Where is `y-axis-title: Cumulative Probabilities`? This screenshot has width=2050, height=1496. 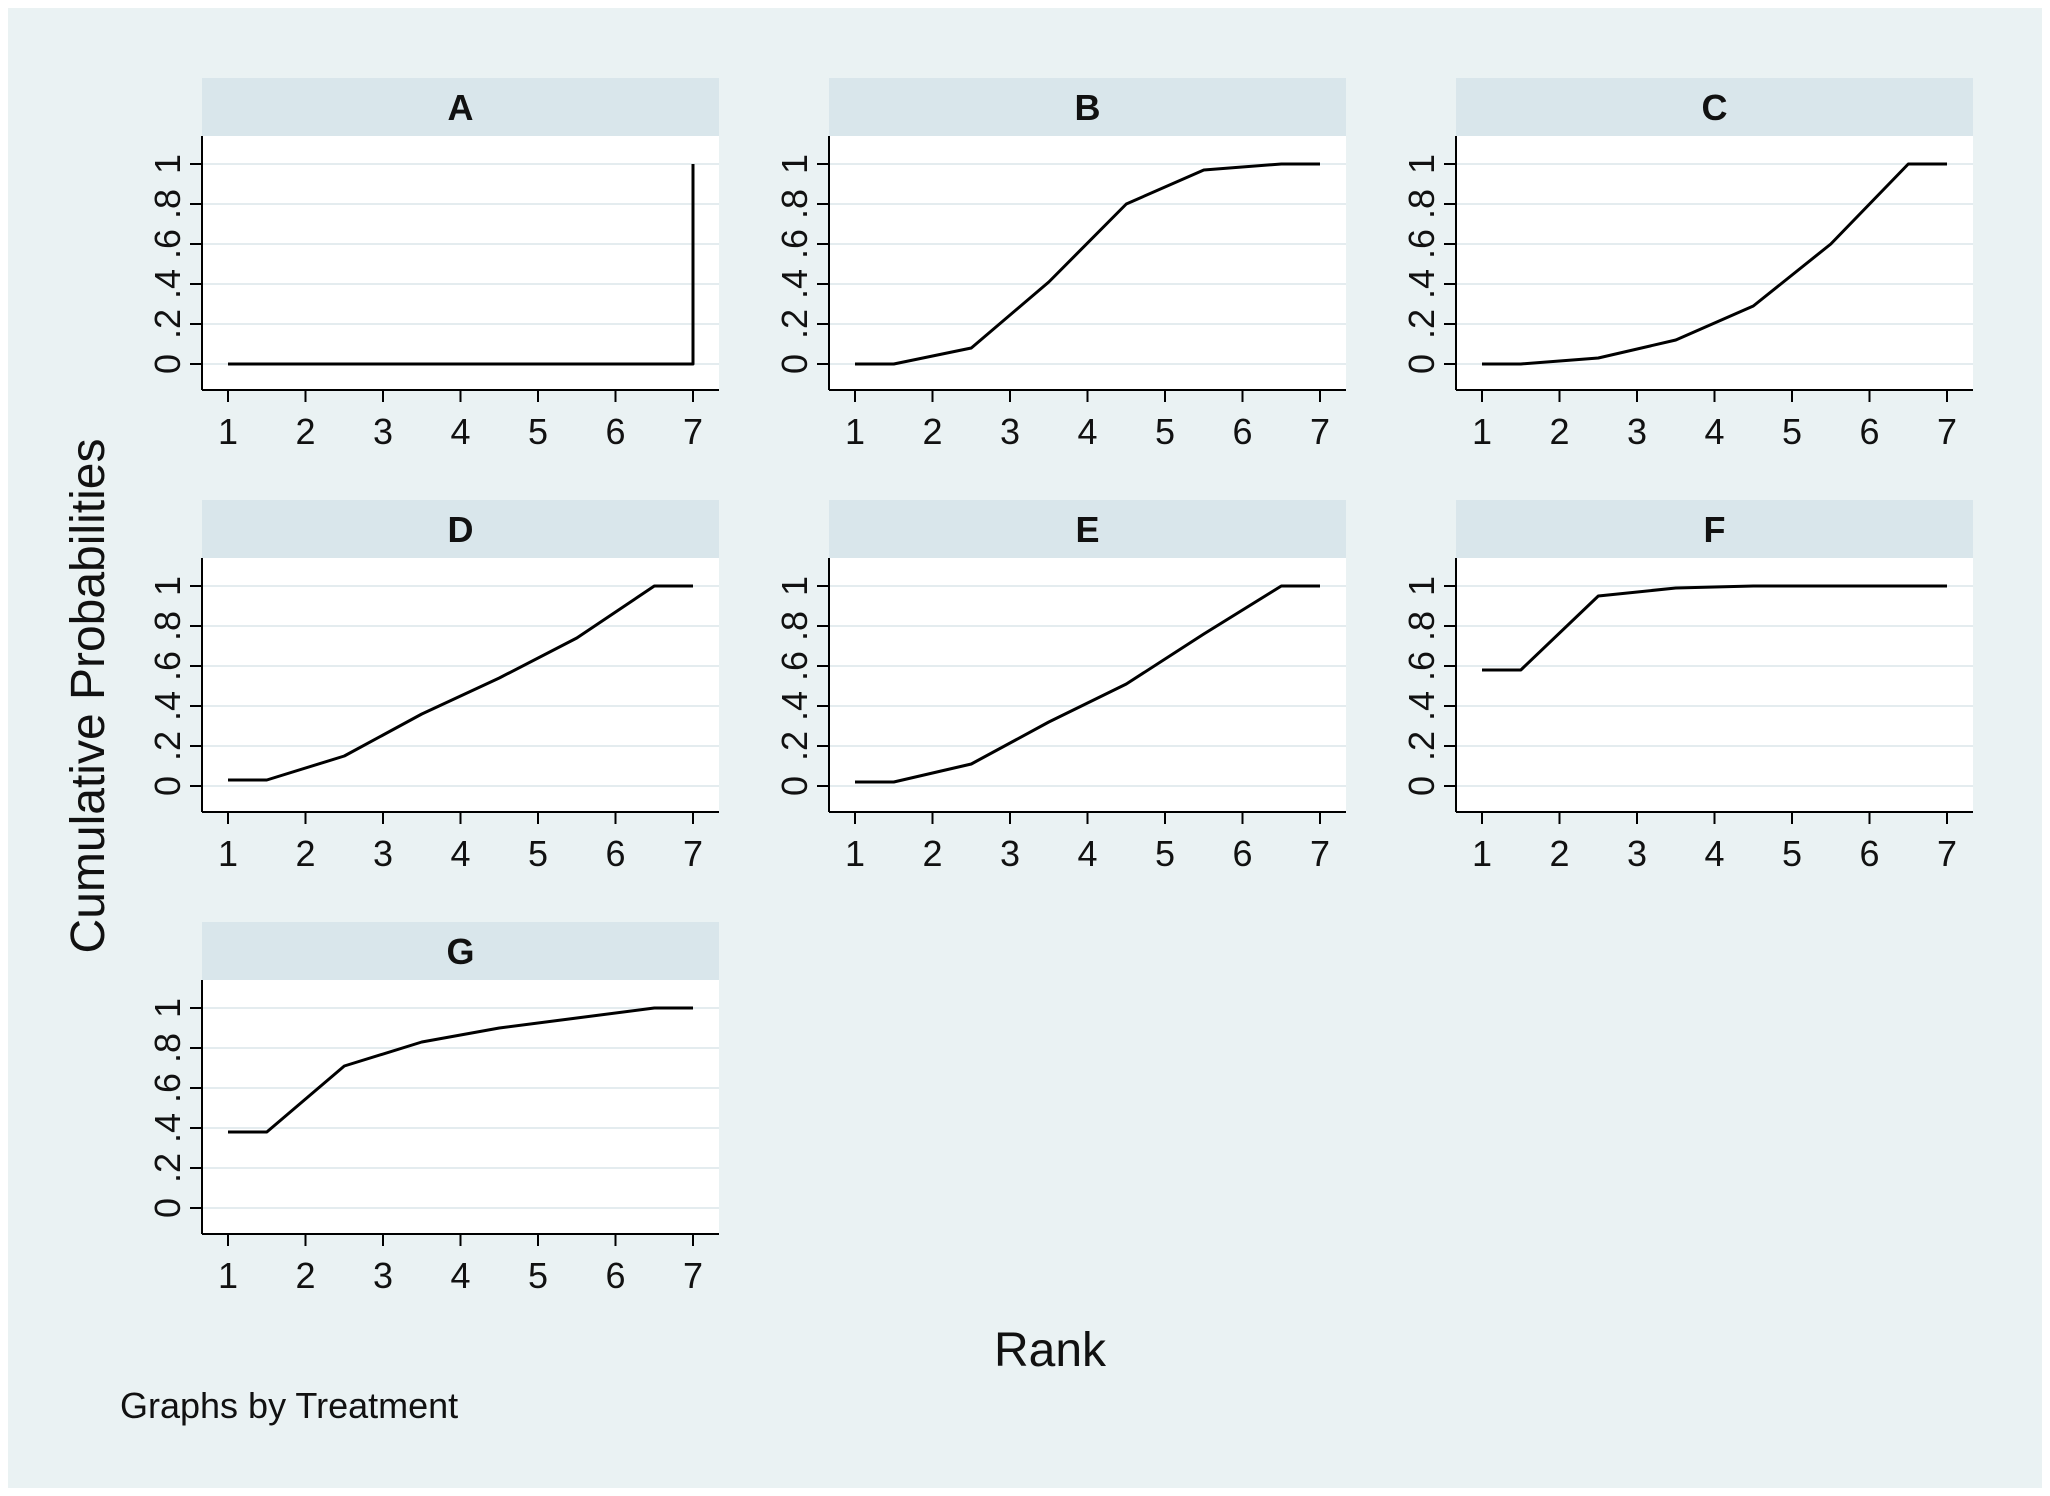
y-axis-title: Cumulative Probabilities is located at coordinates (88, 696).